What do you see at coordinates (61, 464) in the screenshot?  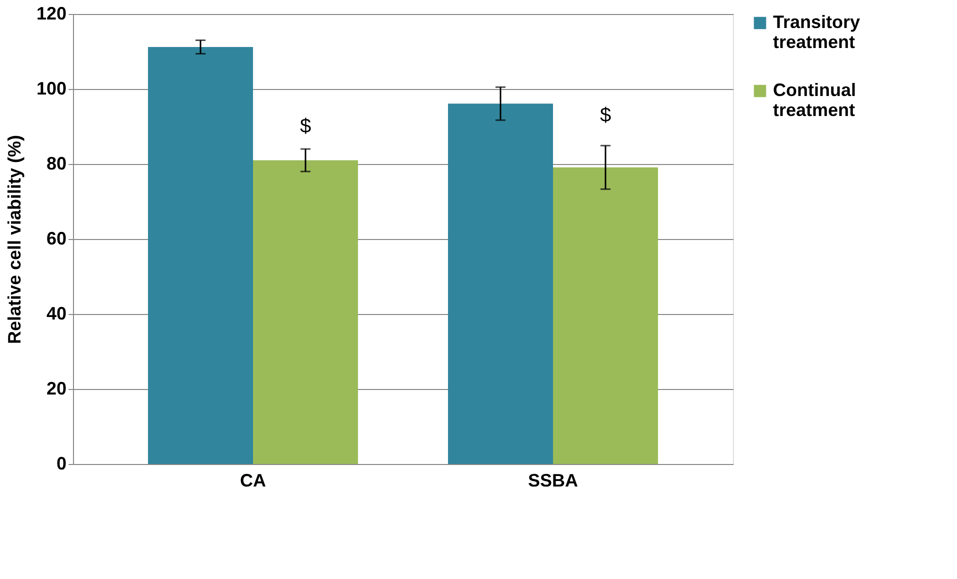 I see `y-tick-label: 0` at bounding box center [61, 464].